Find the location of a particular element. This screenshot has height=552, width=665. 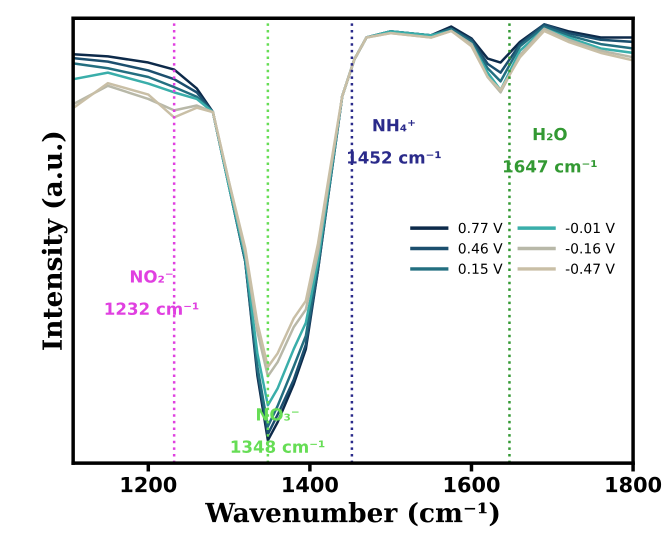

x-tick-label: 1400 is located at coordinates (310, 484).